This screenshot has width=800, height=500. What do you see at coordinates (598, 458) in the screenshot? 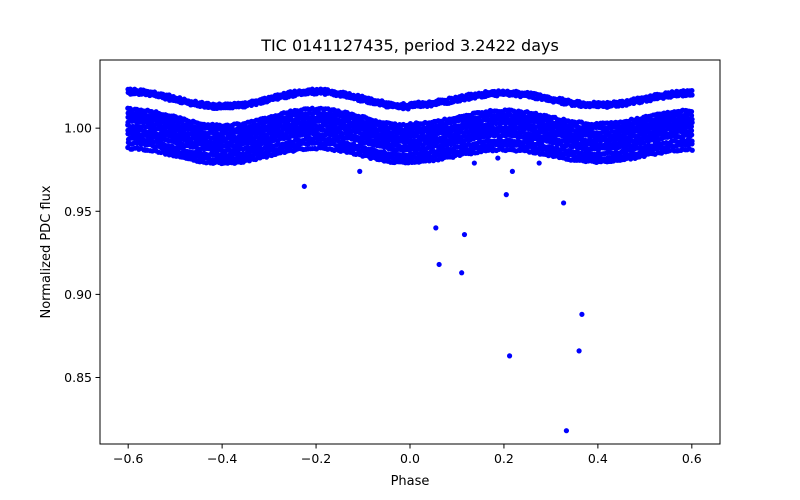
I see `x-tick-label: 0.4` at bounding box center [598, 458].